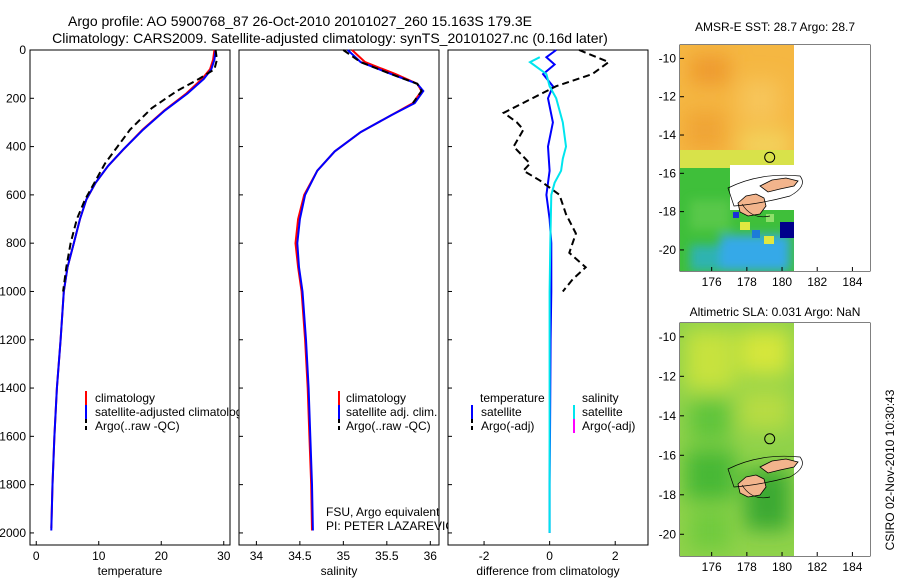  Describe the element at coordinates (484, 556) in the screenshot. I see `x-tick-label: -2` at that location.